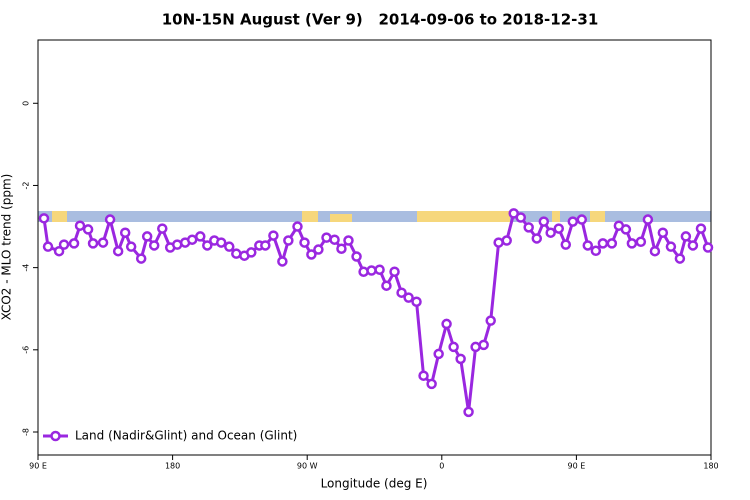  What do you see at coordinates (26, 103) in the screenshot?
I see `y-tick-label: 0` at bounding box center [26, 103].